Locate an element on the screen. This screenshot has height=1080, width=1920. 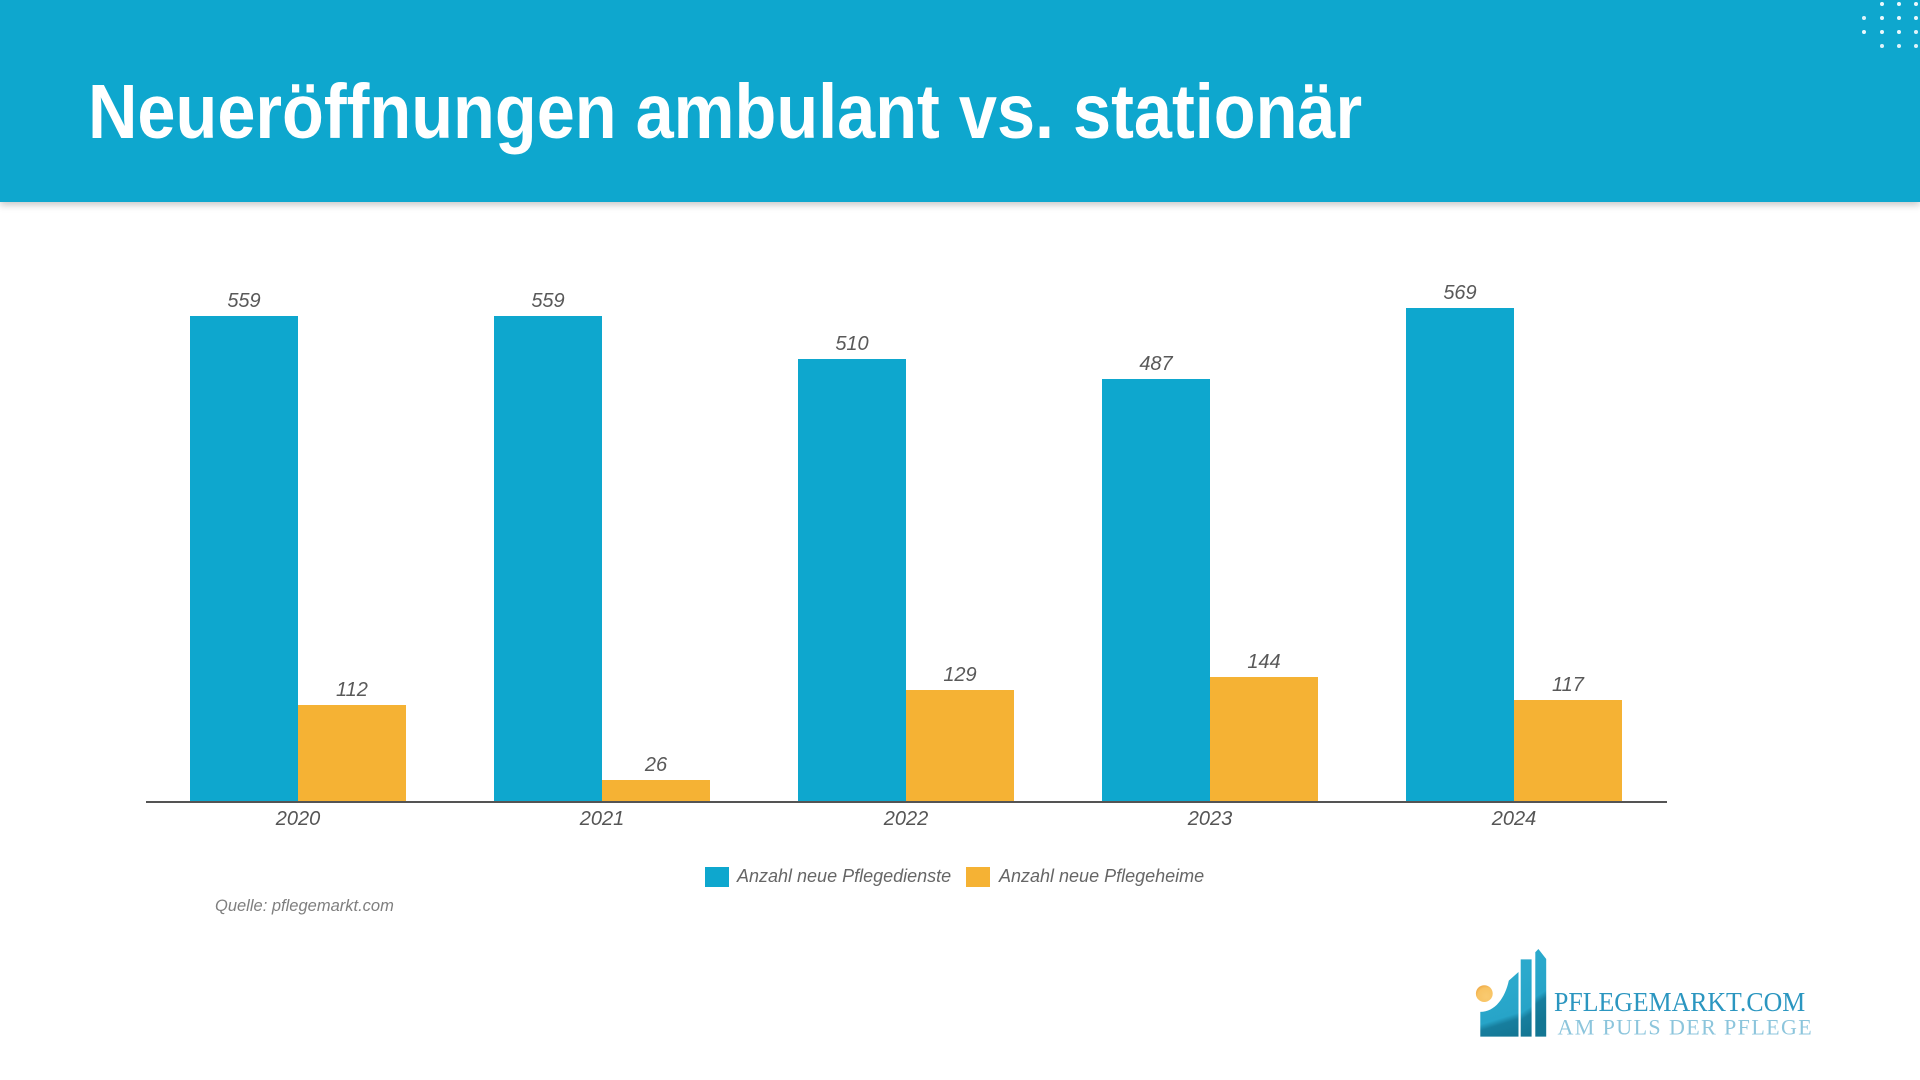
svg-text: PFLEGEMARKT.COM is located at coordinates (1679, 1002).